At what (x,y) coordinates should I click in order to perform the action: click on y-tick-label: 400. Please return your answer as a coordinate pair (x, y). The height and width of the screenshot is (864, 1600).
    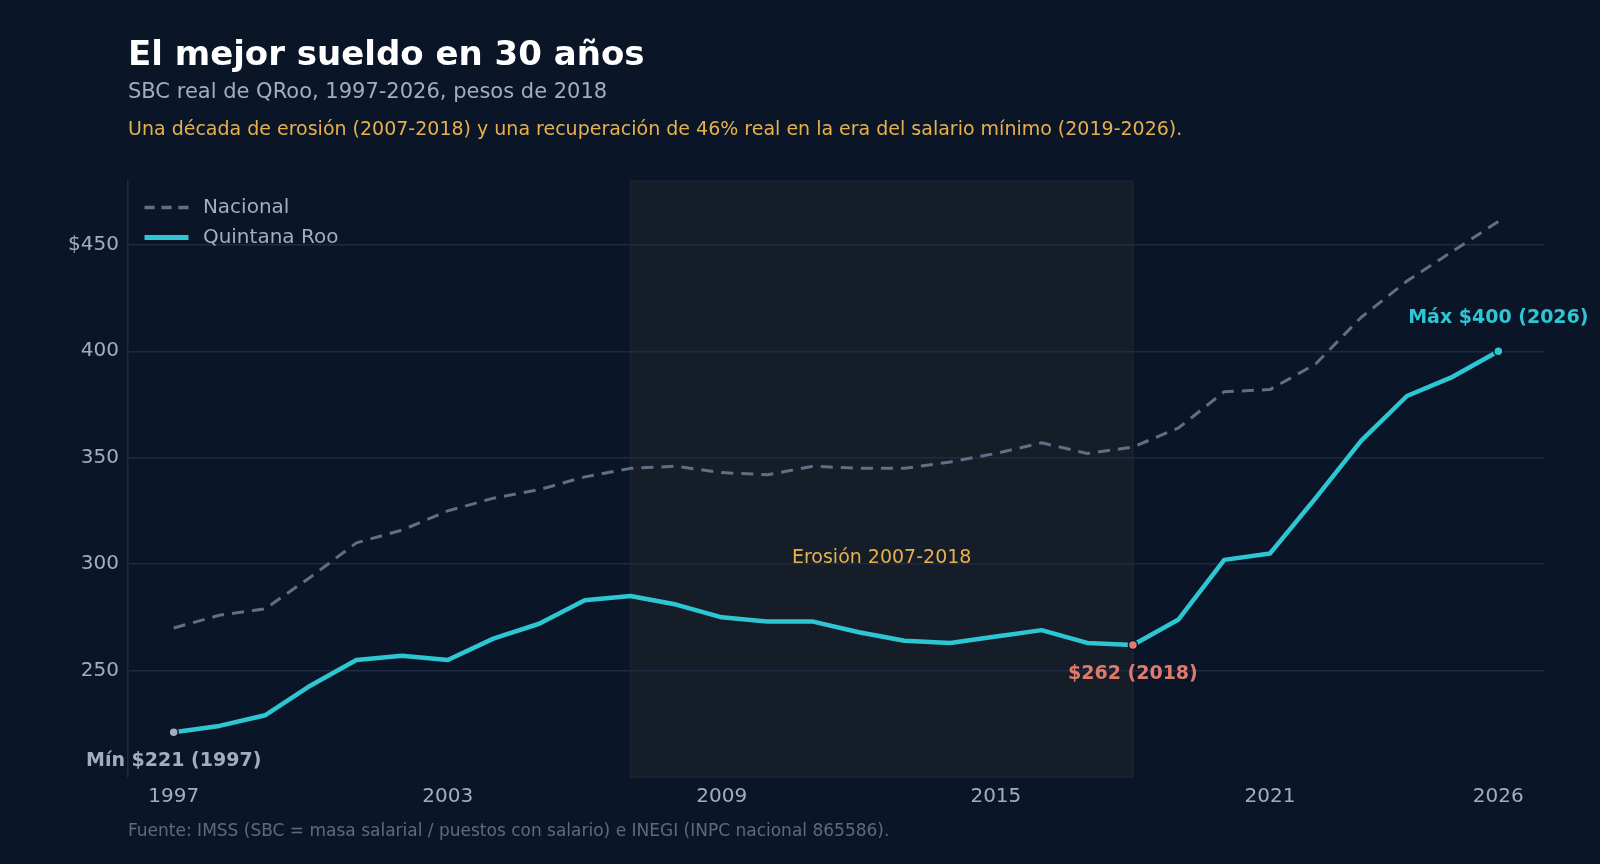
    Looking at the image, I should click on (99, 349).